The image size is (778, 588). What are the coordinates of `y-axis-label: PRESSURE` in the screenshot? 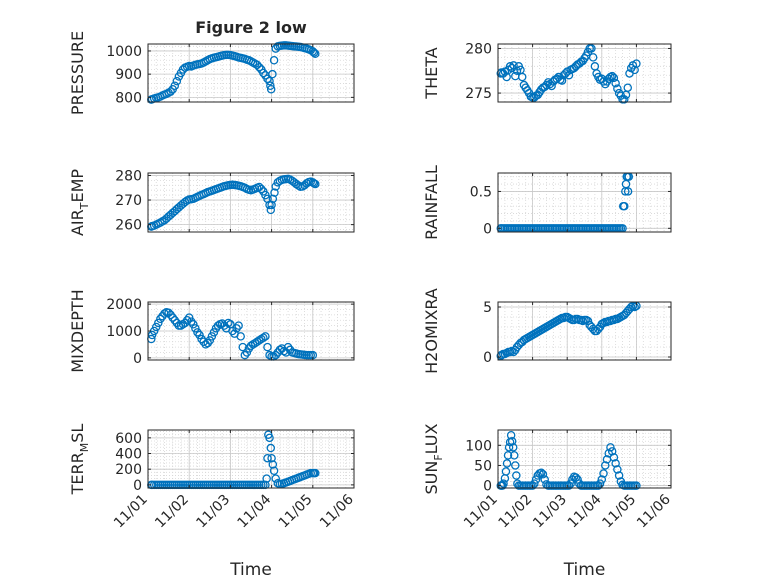 It's located at (77, 73).